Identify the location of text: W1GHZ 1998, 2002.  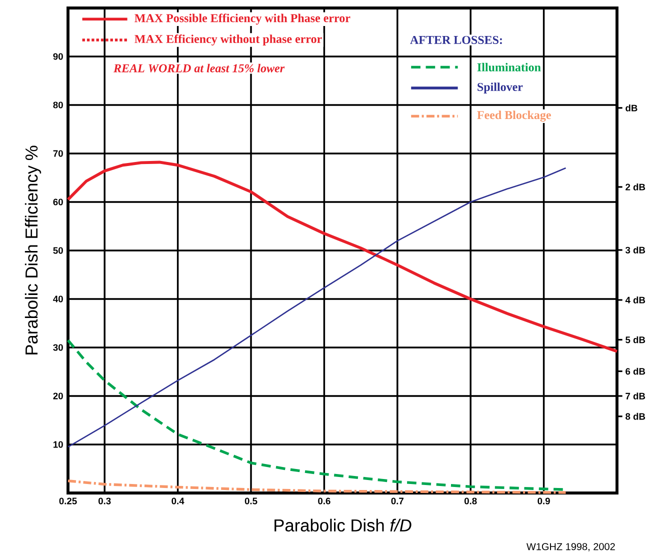
(570, 547).